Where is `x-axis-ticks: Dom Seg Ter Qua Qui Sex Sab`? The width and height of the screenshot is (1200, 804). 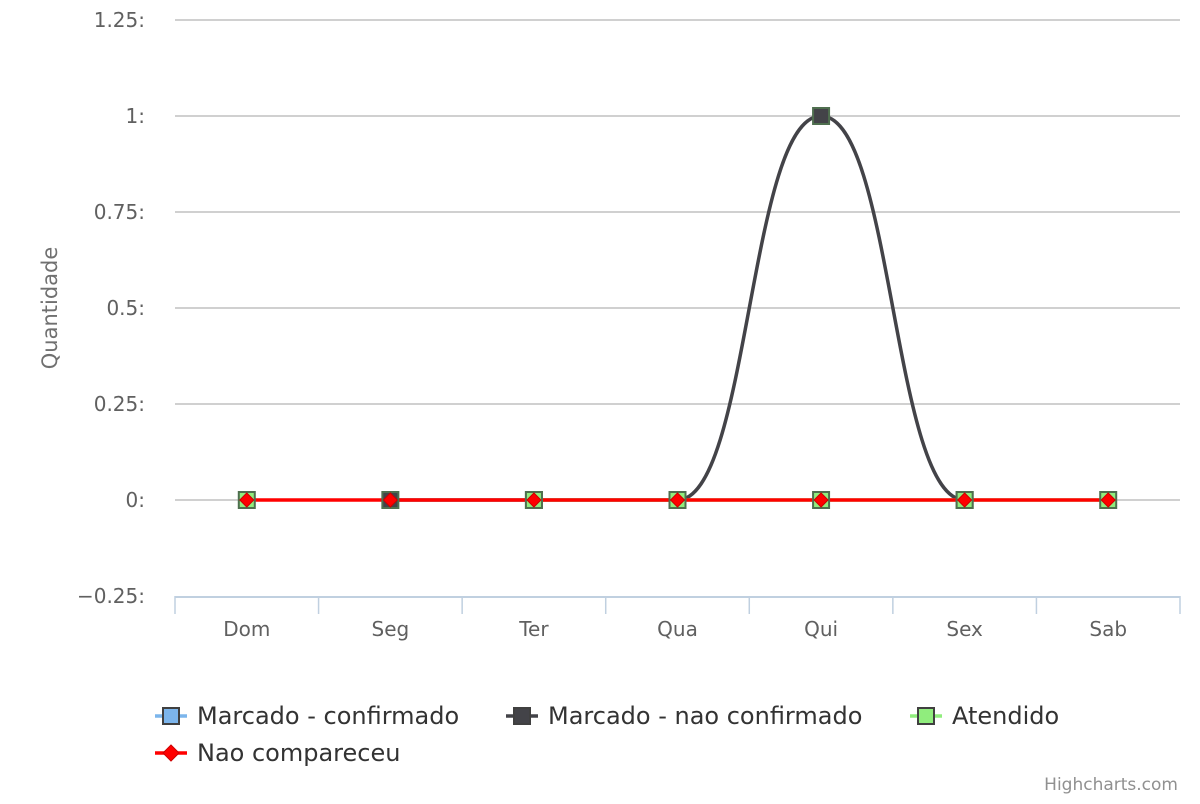 x-axis-ticks: Dom Seg Ter Qua Qui Sex Sab is located at coordinates (675, 629).